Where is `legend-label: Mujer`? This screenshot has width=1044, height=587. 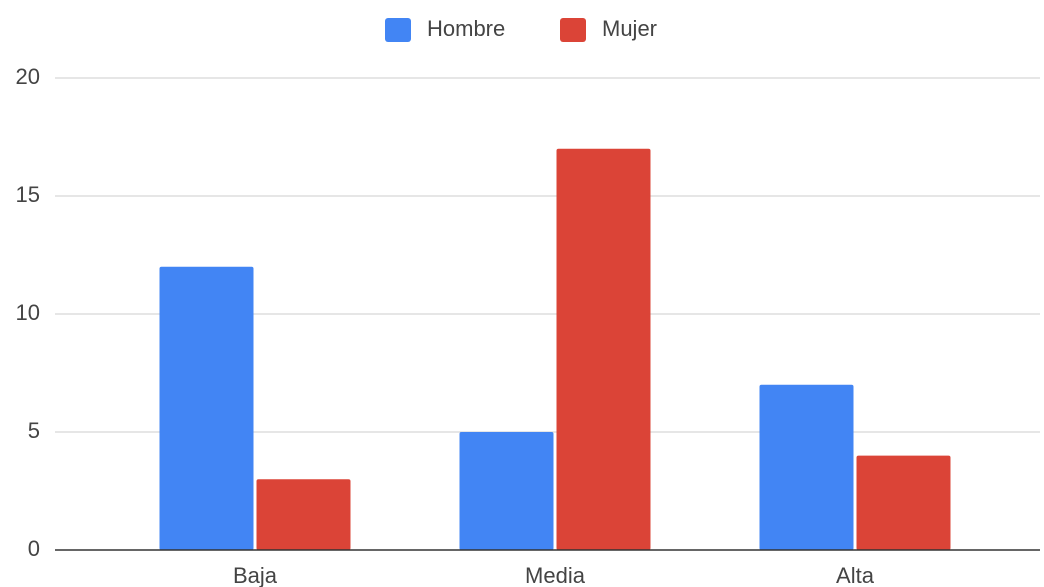 legend-label: Mujer is located at coordinates (629, 28).